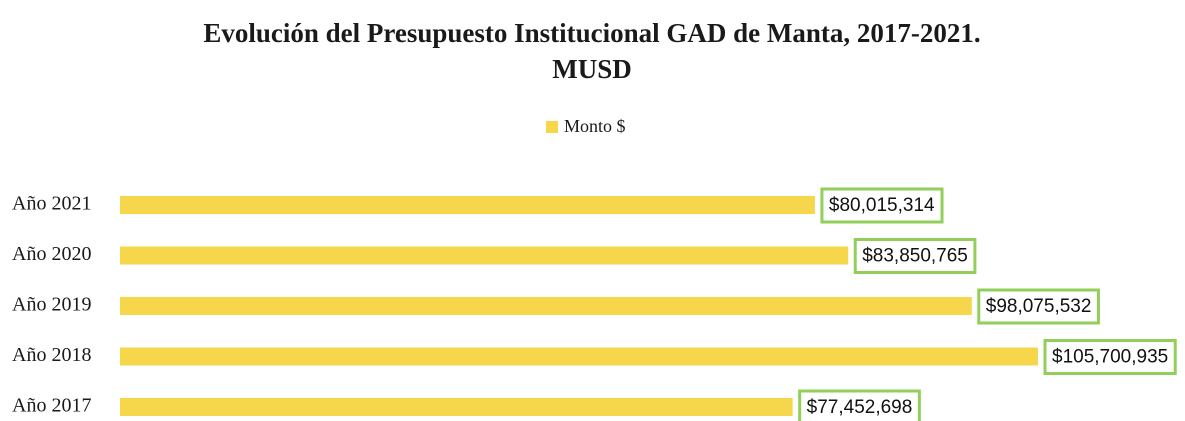  Describe the element at coordinates (51, 254) in the screenshot. I see `y-tick-label: Año 2020` at that location.